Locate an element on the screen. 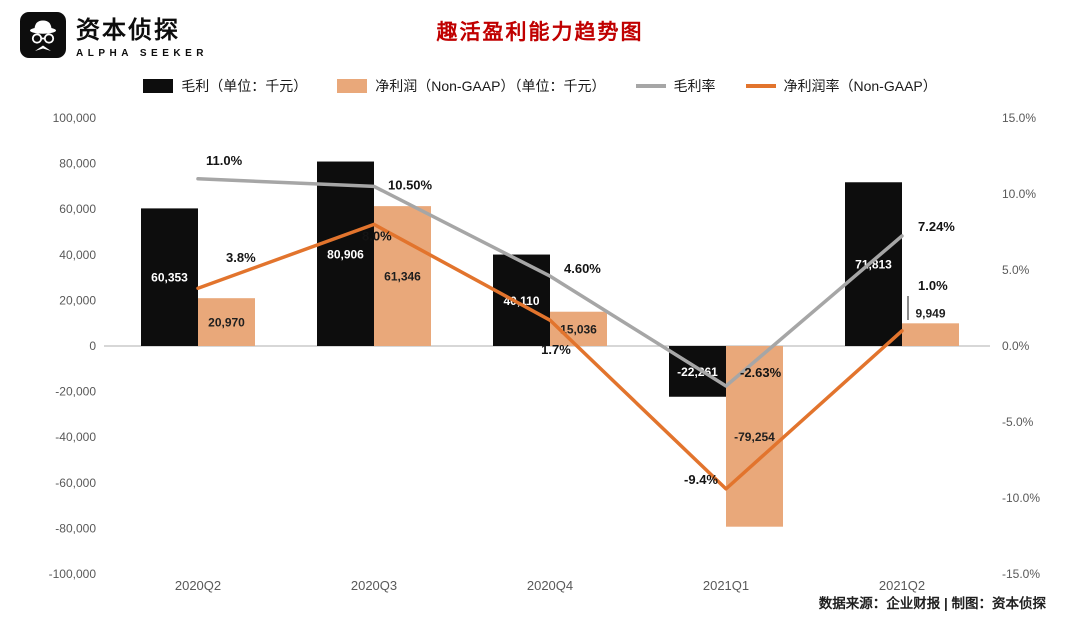 The image size is (1080, 620). bar-value-label: 80,906 is located at coordinates (345, 254).